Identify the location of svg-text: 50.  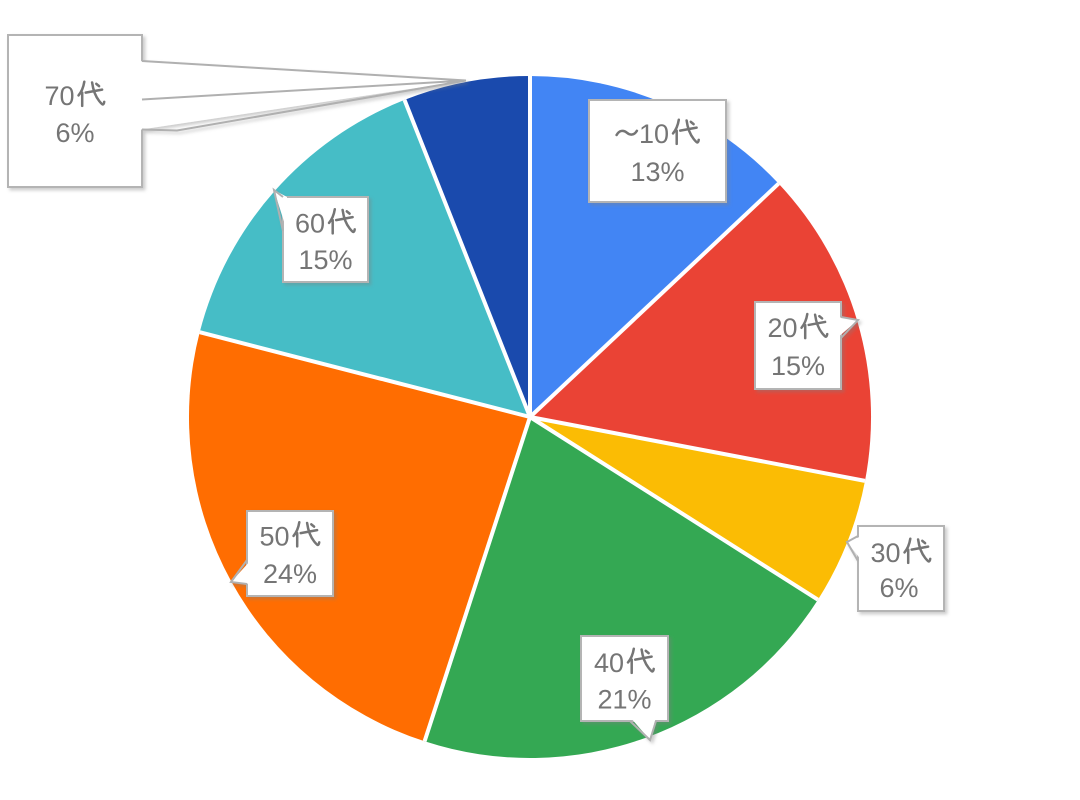
(275, 536).